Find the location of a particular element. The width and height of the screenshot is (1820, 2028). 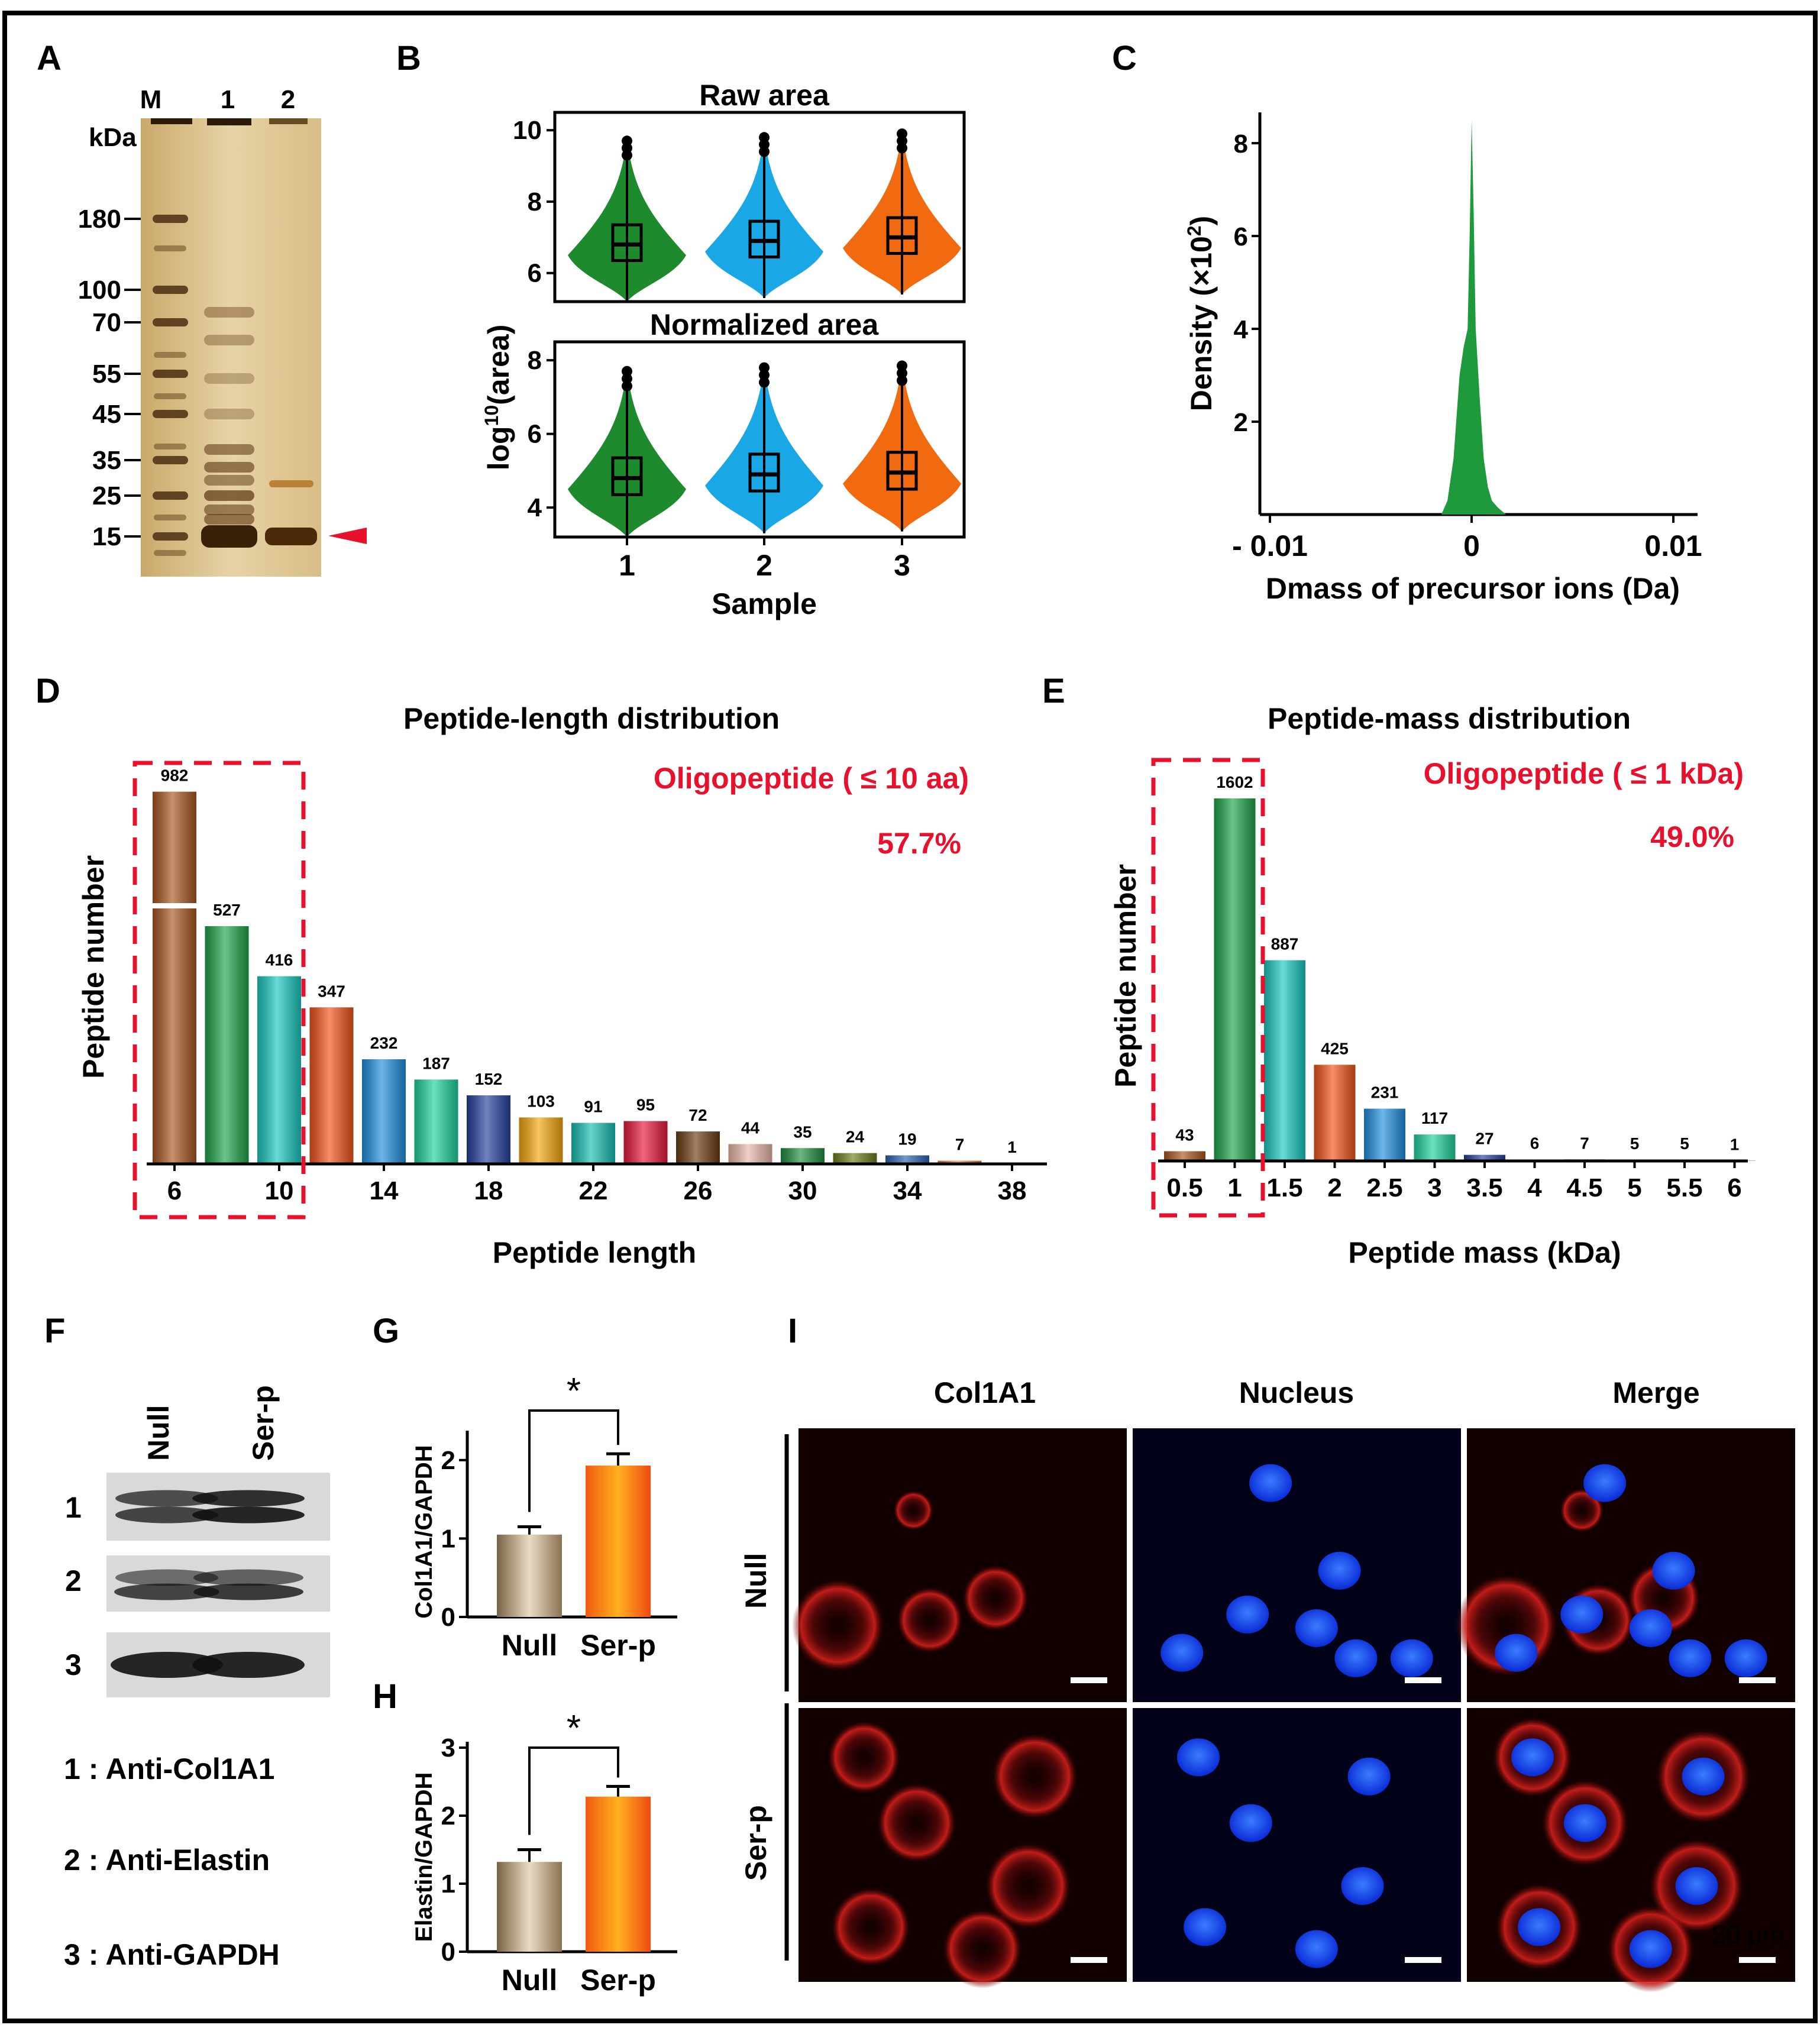

panel-label-i: I is located at coordinates (792, 1331).